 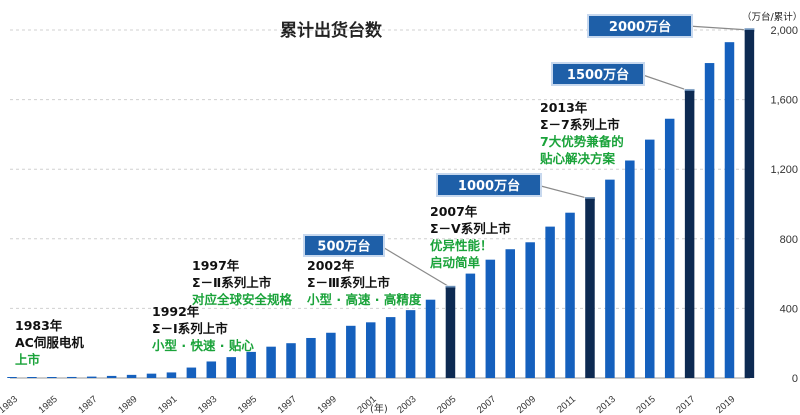 What do you see at coordinates (446, 404) in the screenshot?
I see `x-tick-label: 2005` at bounding box center [446, 404].